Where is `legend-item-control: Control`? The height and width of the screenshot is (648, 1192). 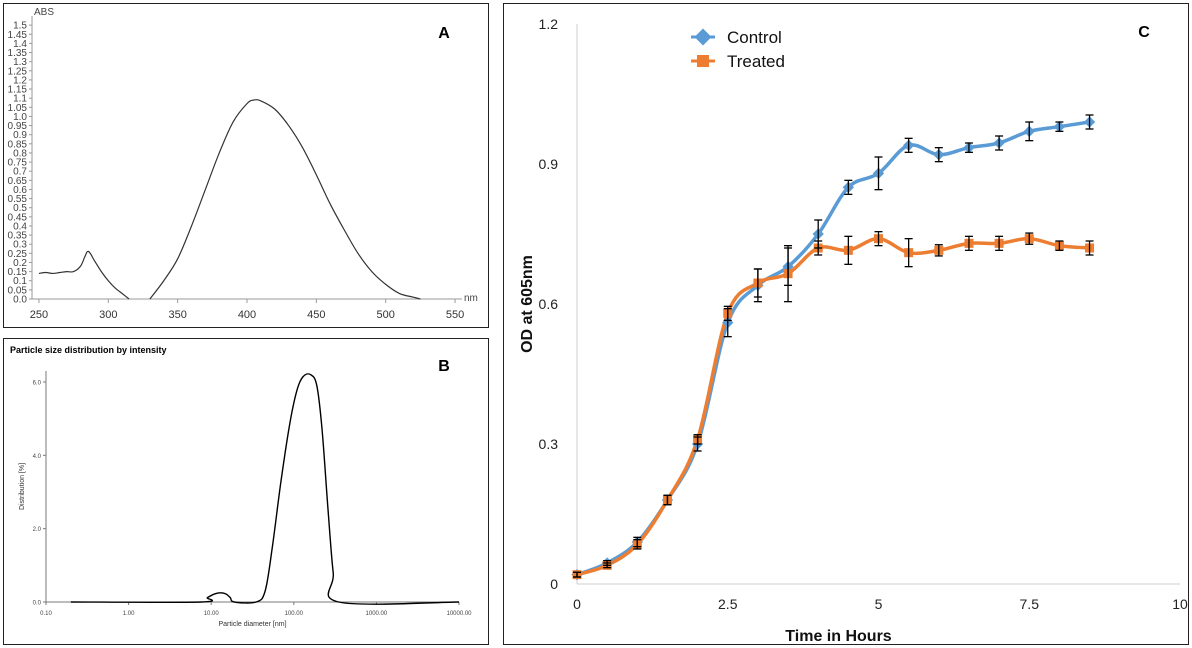 legend-item-control: Control is located at coordinates (736, 37).